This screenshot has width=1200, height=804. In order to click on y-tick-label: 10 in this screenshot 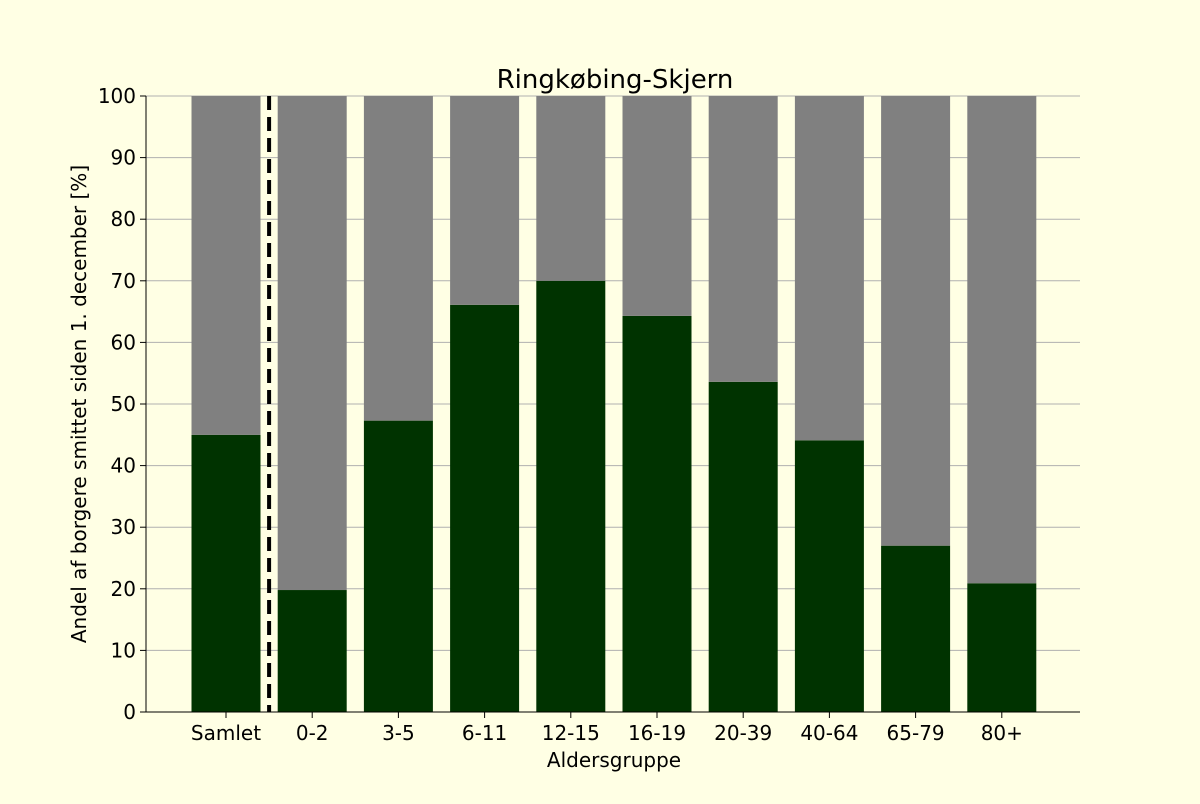, I will do `click(123, 650)`.